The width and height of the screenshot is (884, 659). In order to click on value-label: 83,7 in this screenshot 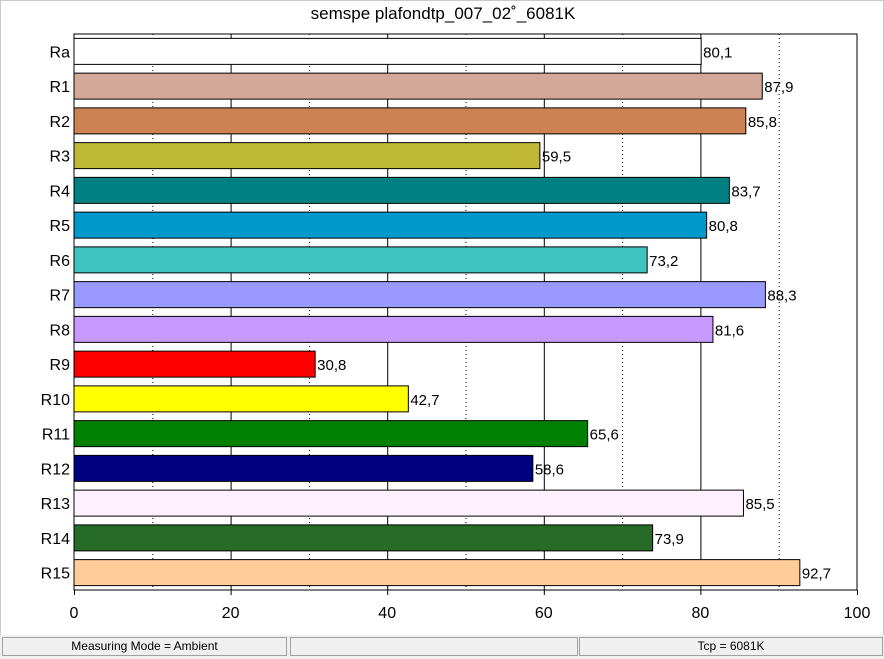, I will do `click(745, 191)`.